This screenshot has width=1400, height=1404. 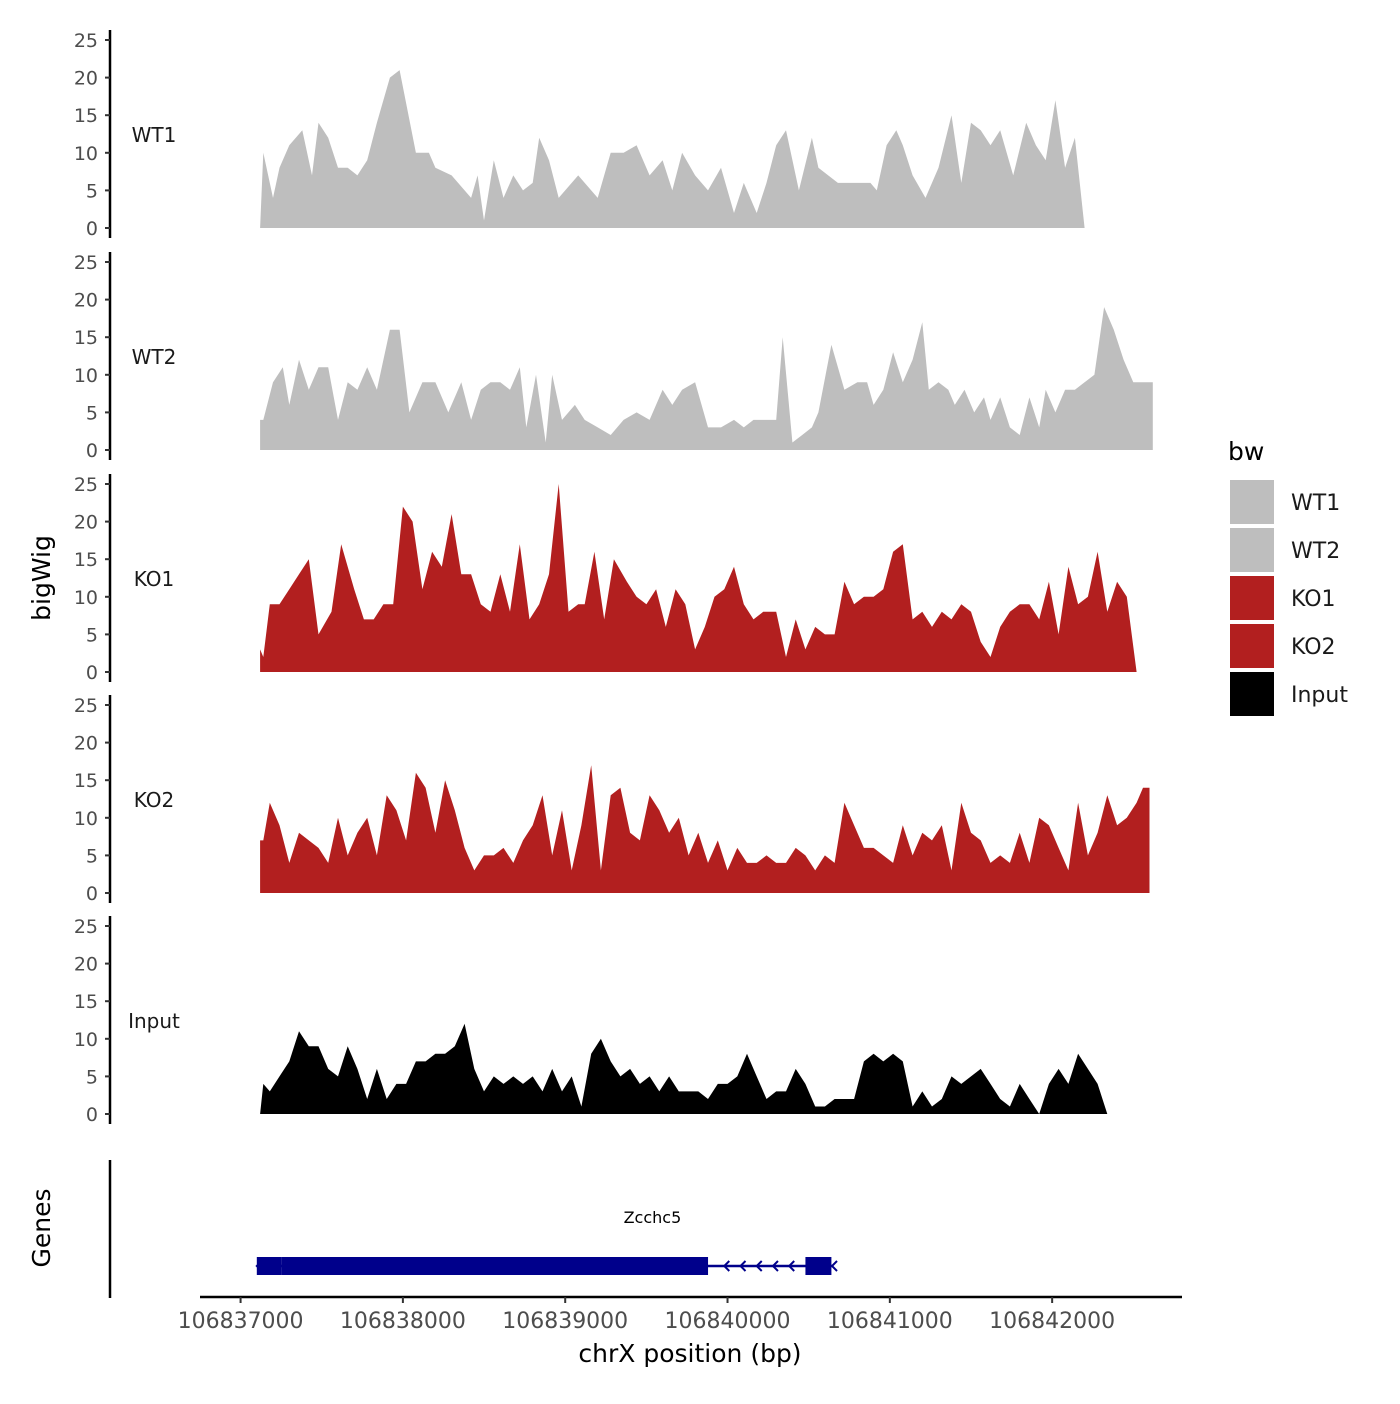 I want to click on legend-title: bw, so click(x=1246, y=451).